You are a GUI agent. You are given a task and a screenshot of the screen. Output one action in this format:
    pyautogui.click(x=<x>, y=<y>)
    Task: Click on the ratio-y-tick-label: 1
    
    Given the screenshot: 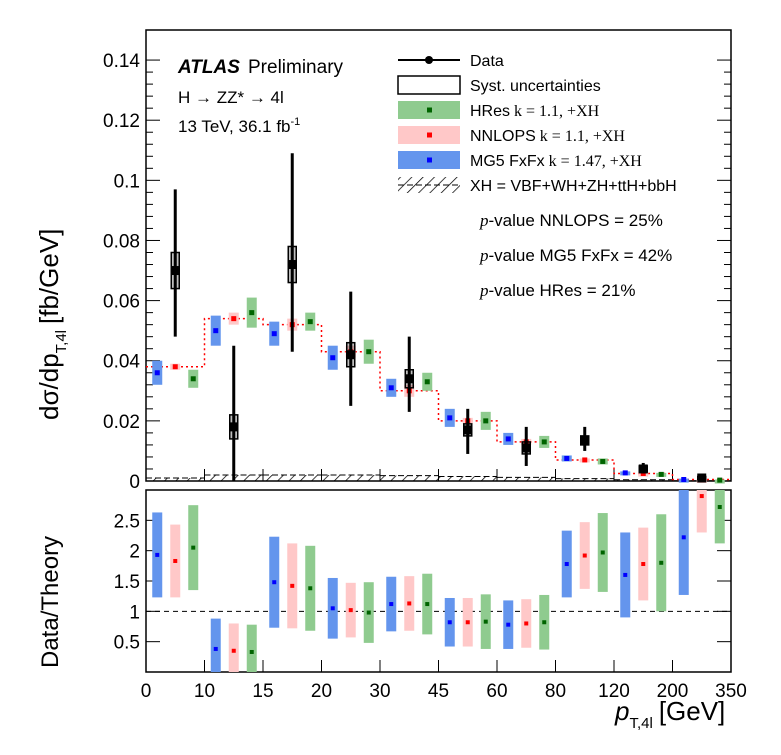 What is the action you would take?
    pyautogui.click(x=134, y=612)
    